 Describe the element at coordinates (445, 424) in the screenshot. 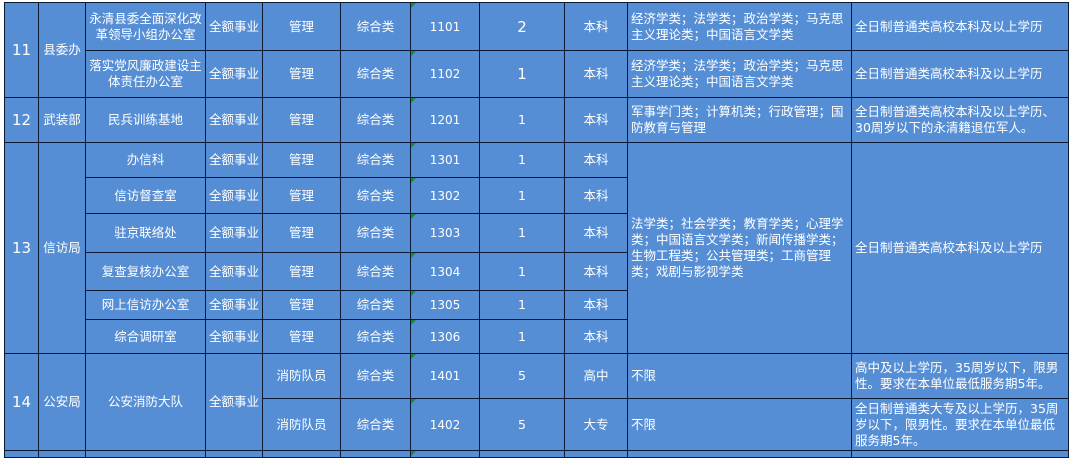

I see `position-code: 1402` at that location.